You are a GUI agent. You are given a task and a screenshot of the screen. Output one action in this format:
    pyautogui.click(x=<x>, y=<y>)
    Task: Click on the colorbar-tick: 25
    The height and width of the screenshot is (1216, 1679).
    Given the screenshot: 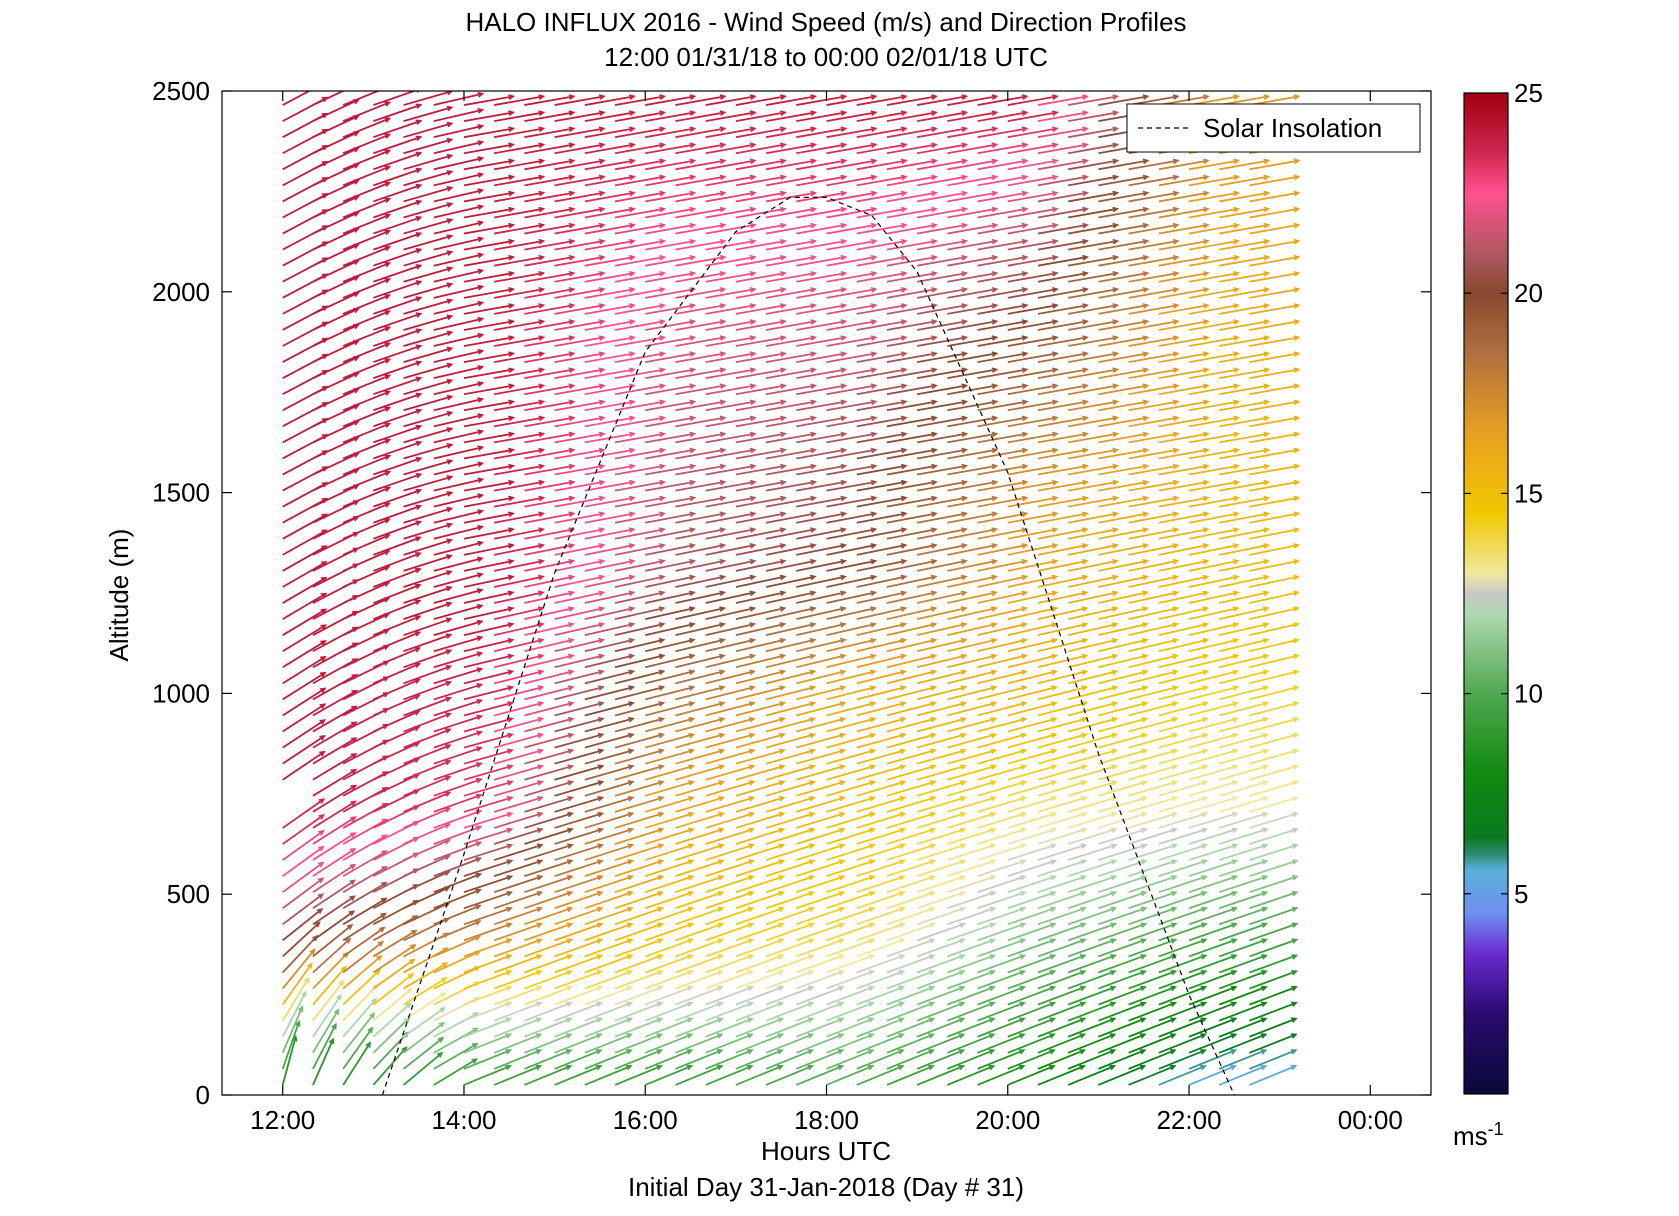 What is the action you would take?
    pyautogui.click(x=1503, y=93)
    